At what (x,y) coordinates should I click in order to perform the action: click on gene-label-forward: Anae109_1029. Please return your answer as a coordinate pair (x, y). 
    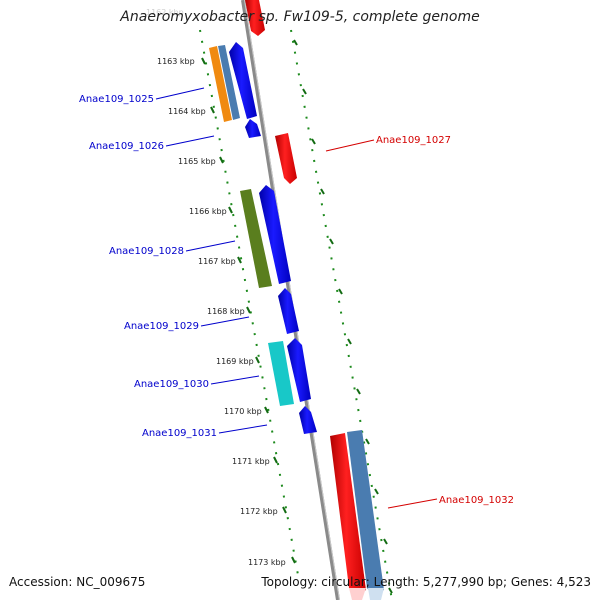
    Looking at the image, I should click on (161, 326).